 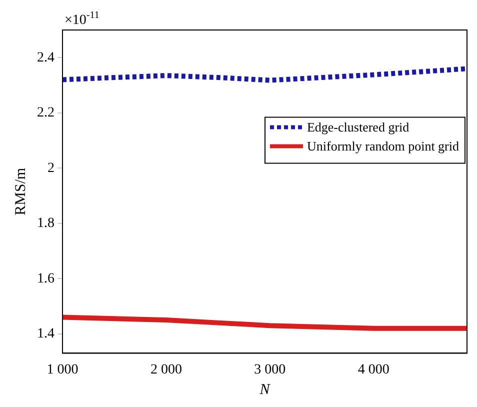 I want to click on y-tick-label: 2.2, so click(x=45, y=113).